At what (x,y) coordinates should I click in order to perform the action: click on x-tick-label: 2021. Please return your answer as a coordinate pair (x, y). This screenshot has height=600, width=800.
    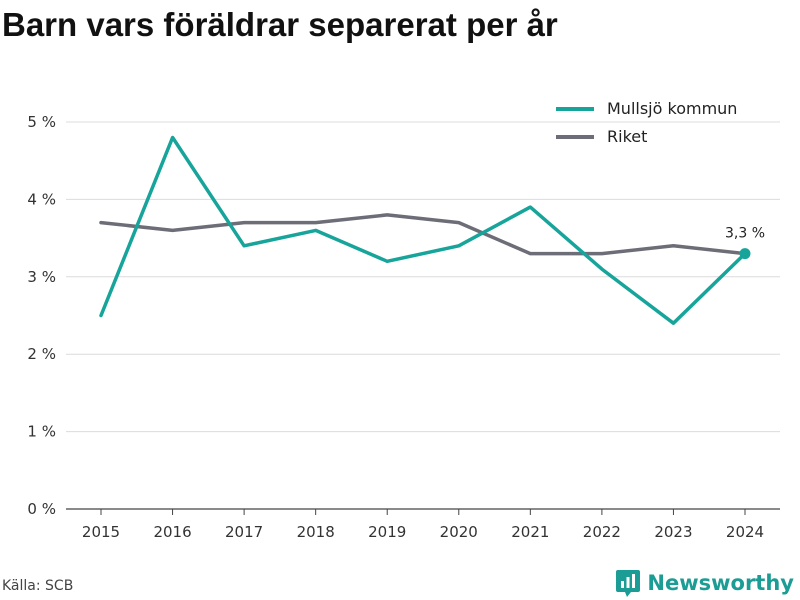
    Looking at the image, I should click on (530, 532).